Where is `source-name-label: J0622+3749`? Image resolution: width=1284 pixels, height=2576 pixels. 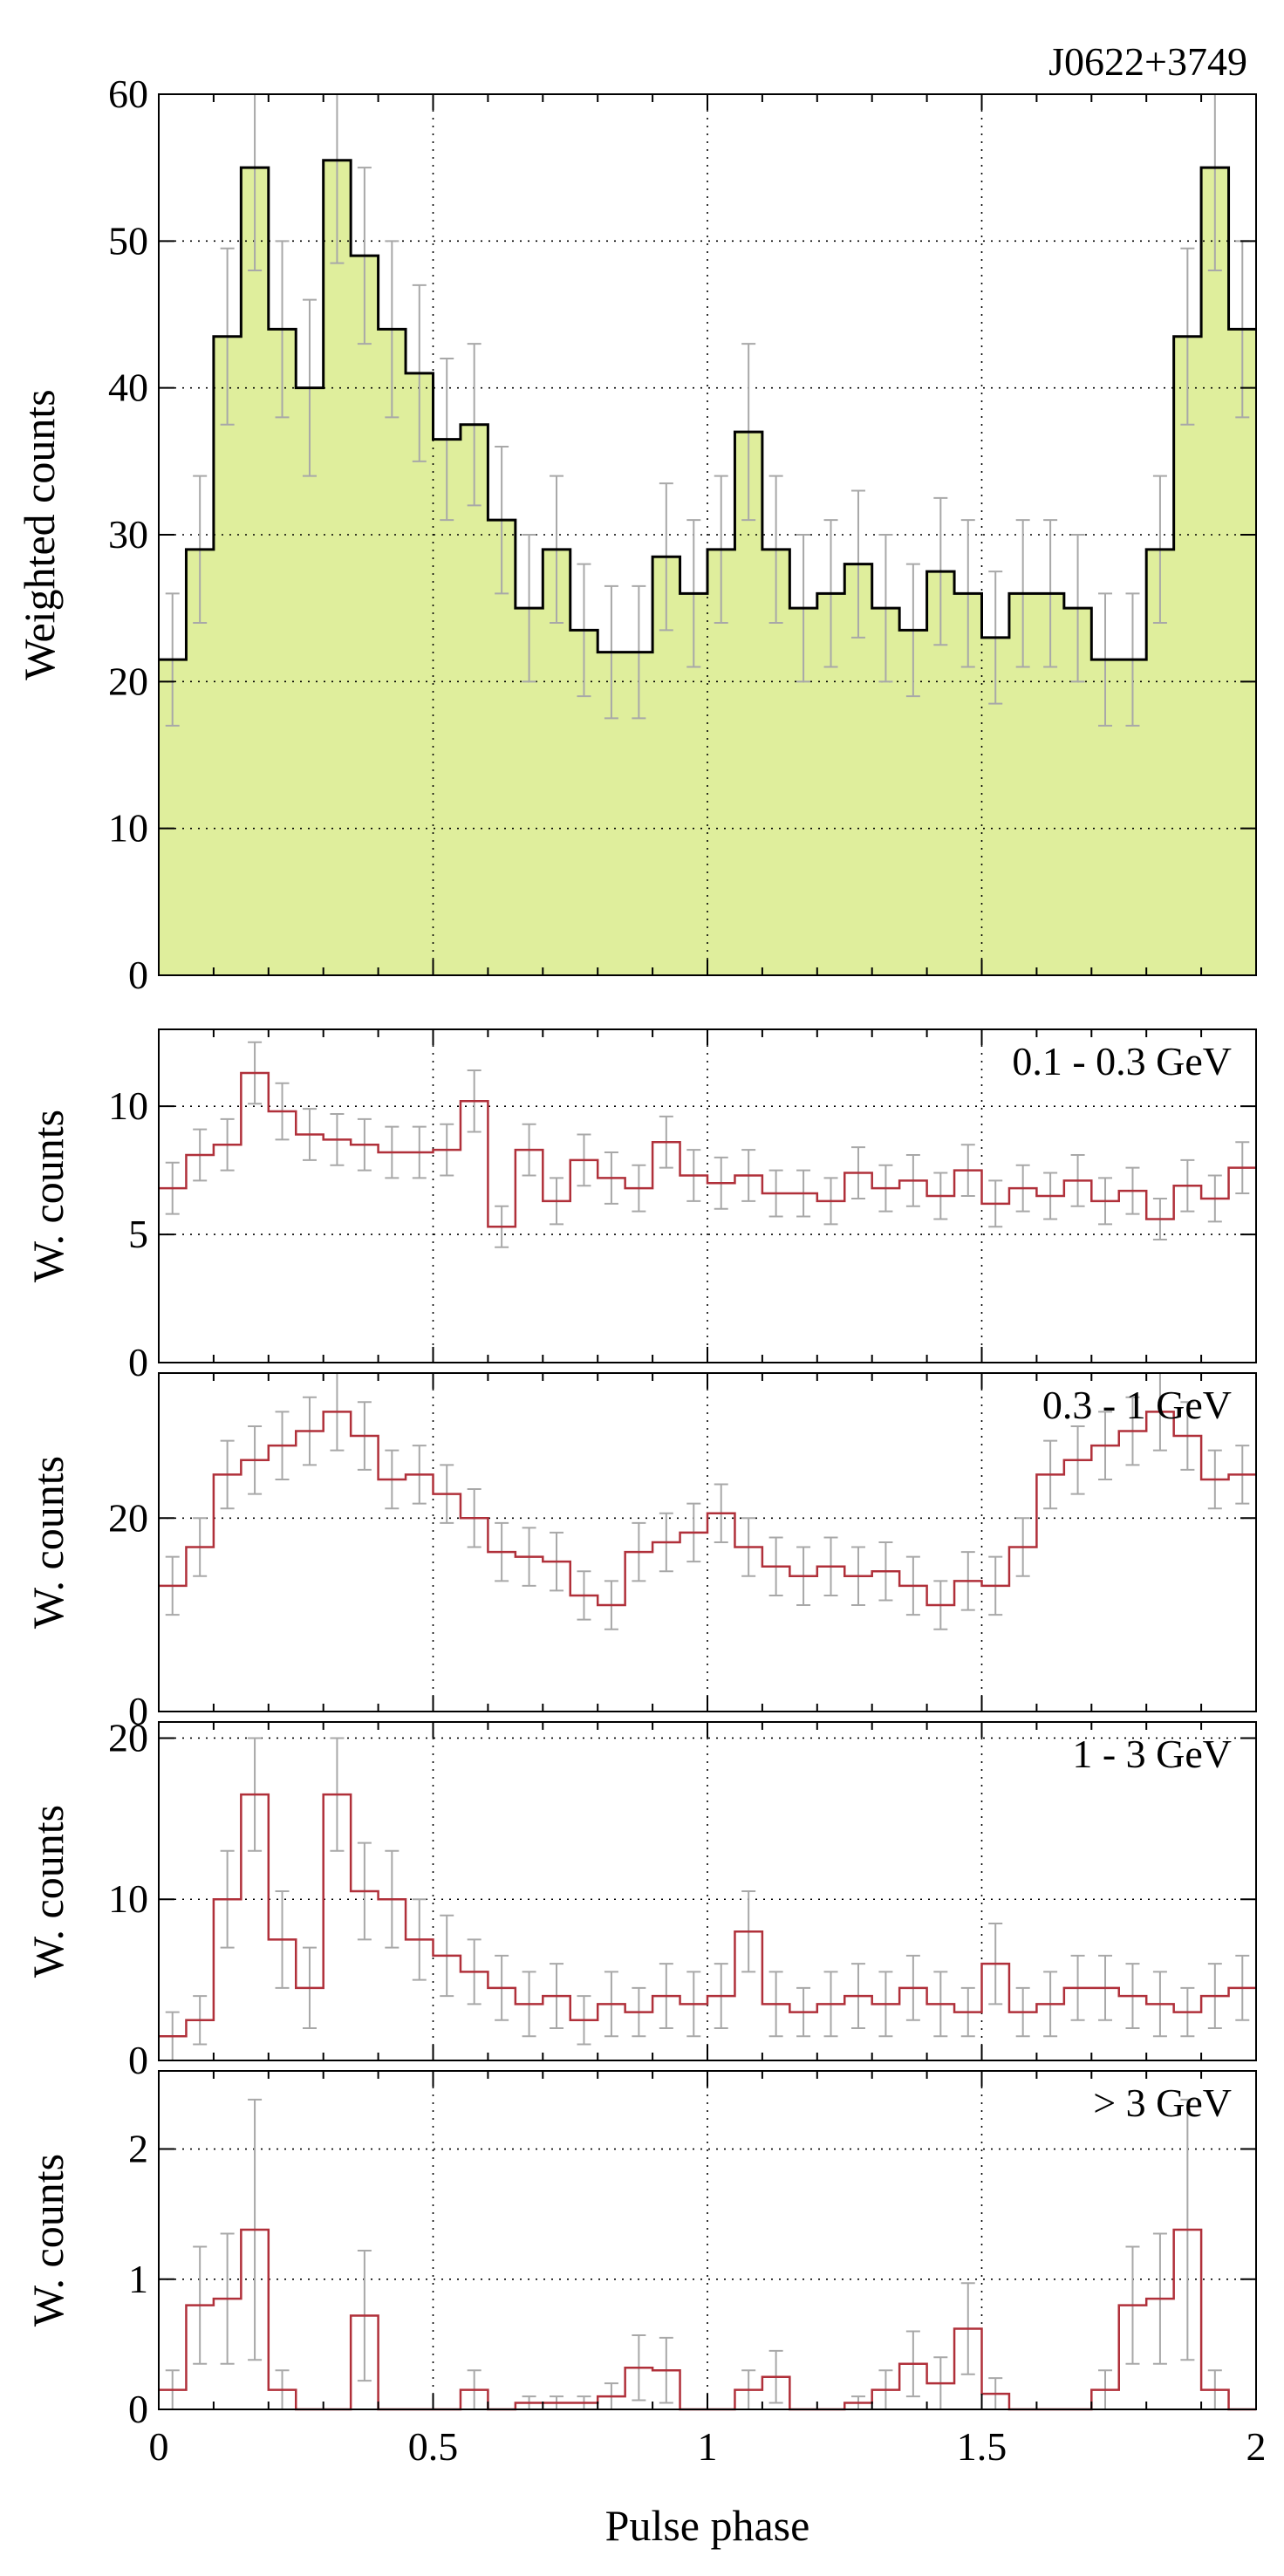 source-name-label: J0622+3749 is located at coordinates (1147, 61).